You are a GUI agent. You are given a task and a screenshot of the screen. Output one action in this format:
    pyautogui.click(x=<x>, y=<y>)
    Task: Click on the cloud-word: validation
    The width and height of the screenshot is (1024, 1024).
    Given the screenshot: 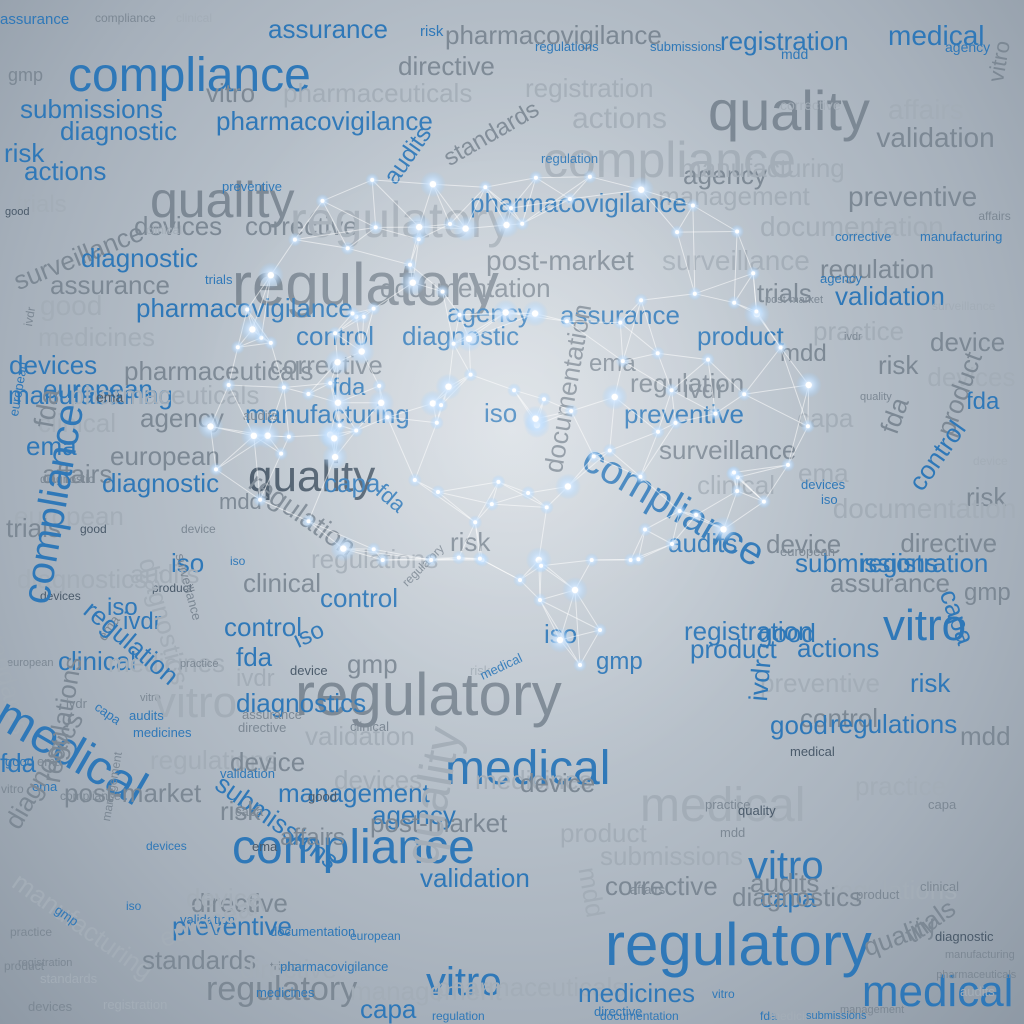 What is the action you would take?
    pyautogui.click(x=935, y=137)
    